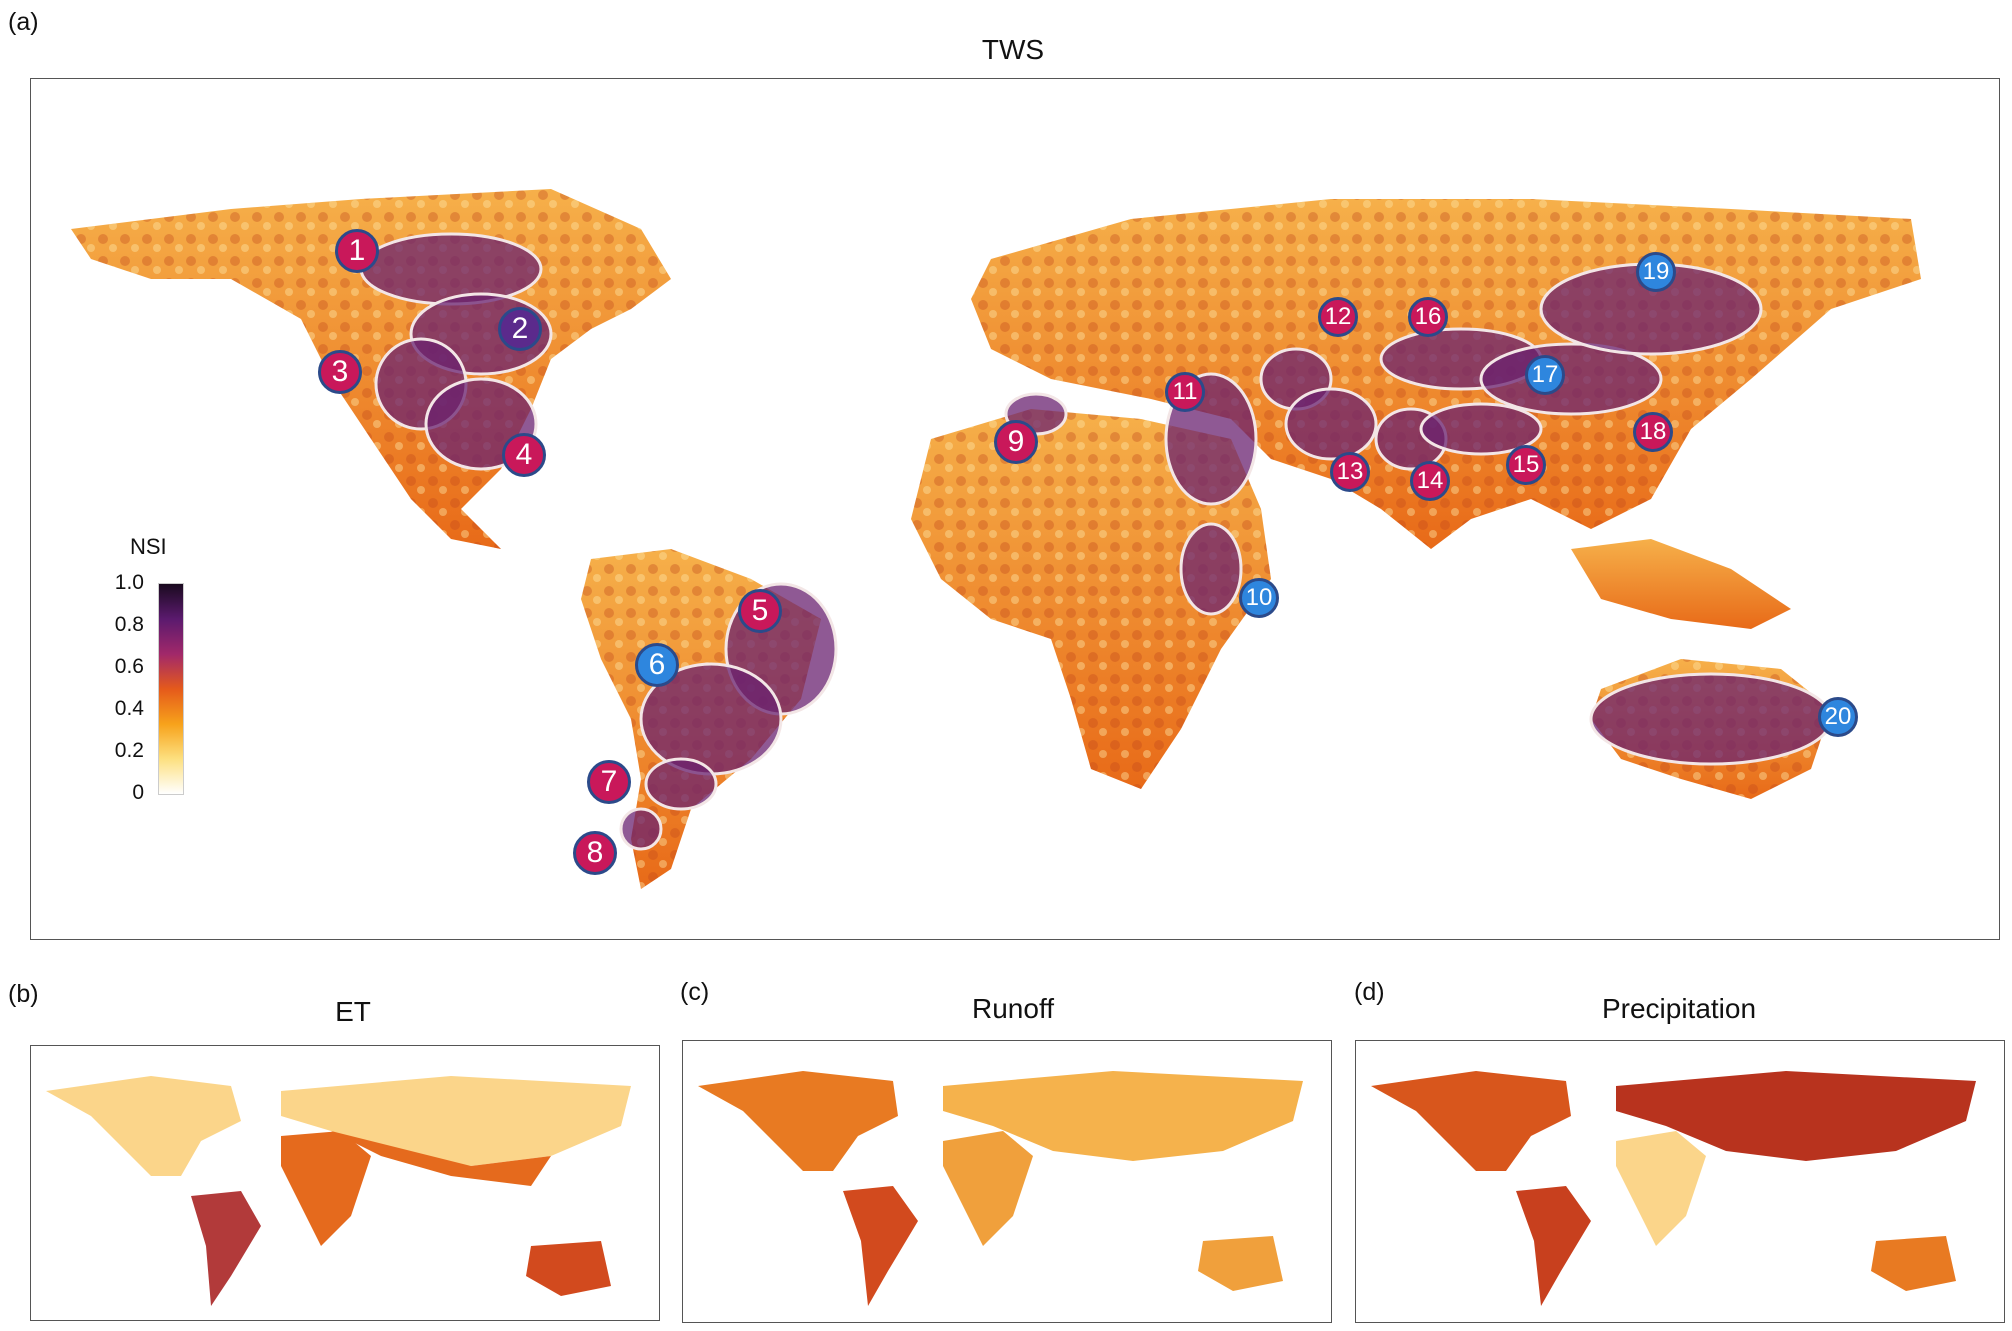 The height and width of the screenshot is (1331, 2012). What do you see at coordinates (1259, 598) in the screenshot?
I see `region-marker-10: 10` at bounding box center [1259, 598].